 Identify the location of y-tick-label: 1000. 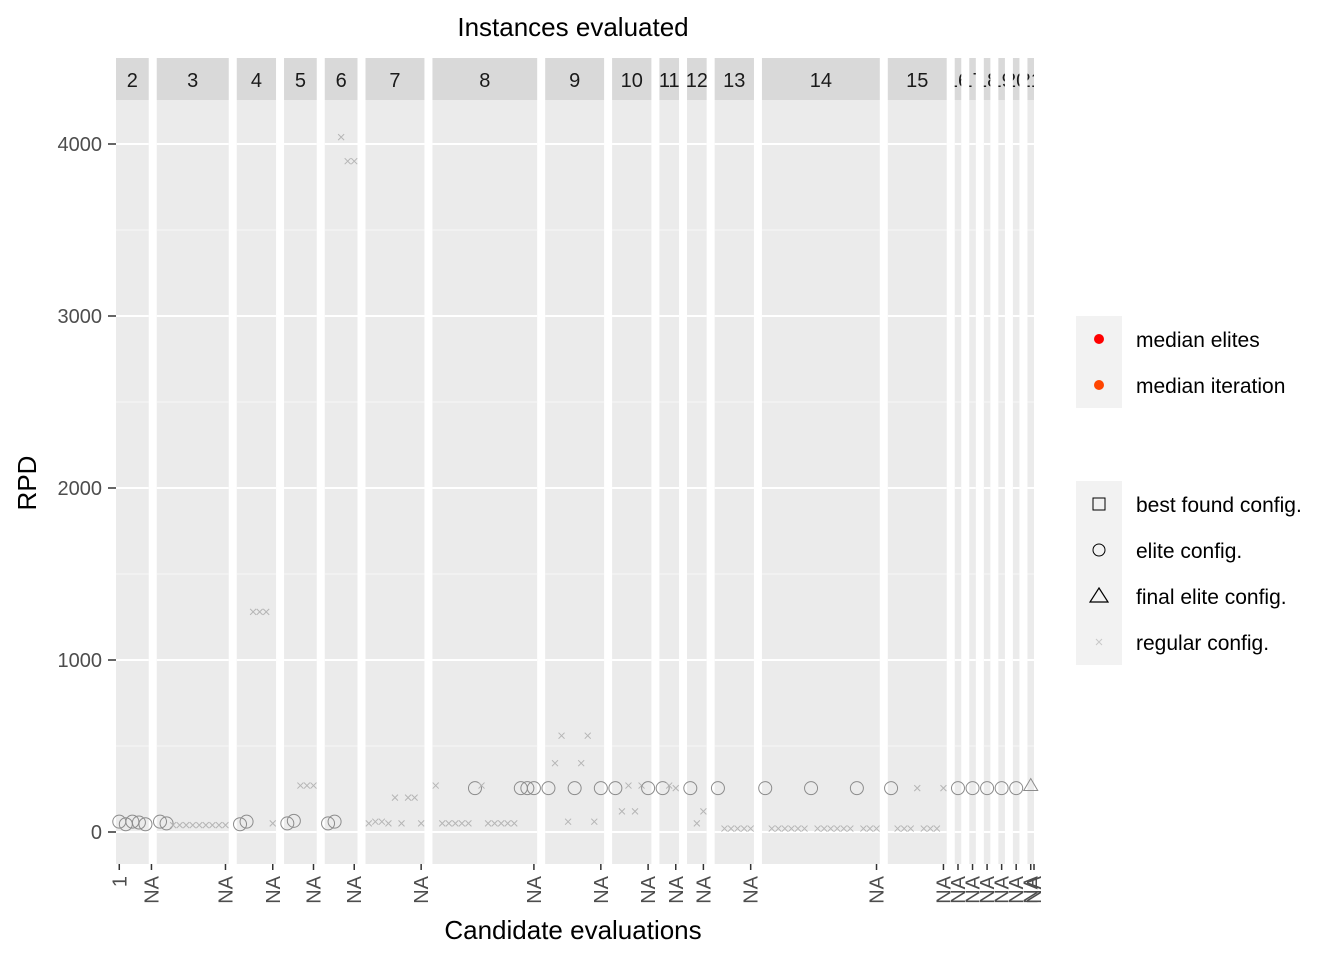
(80, 661).